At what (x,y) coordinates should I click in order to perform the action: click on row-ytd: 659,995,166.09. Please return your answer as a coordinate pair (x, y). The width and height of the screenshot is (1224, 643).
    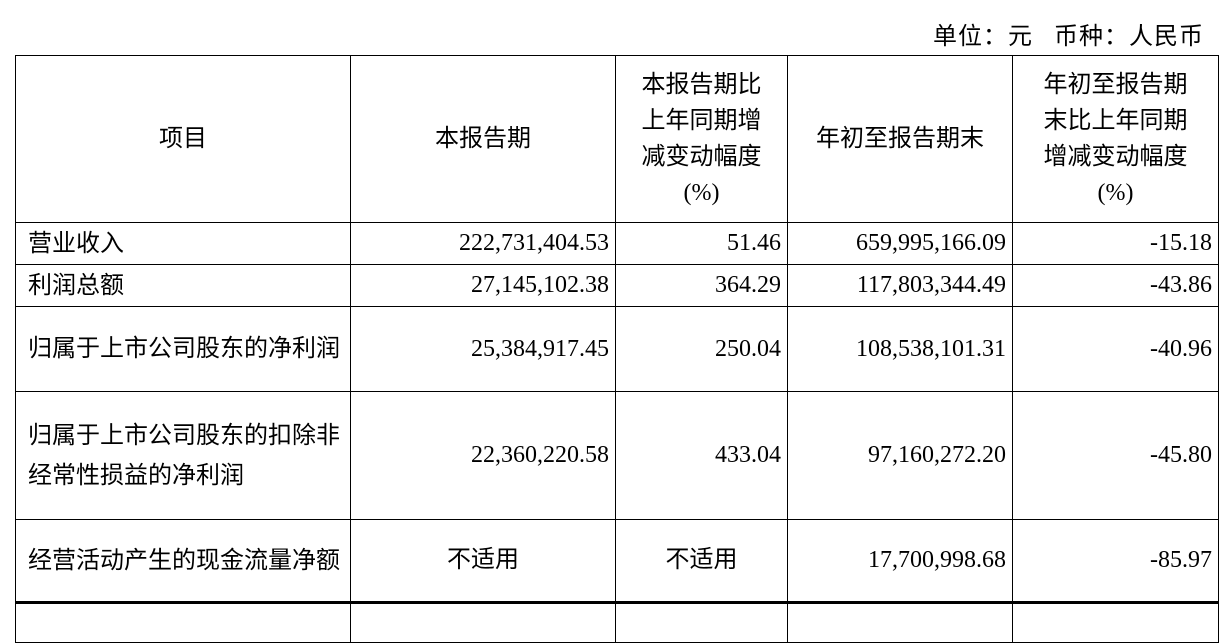
    Looking at the image, I should click on (900, 243).